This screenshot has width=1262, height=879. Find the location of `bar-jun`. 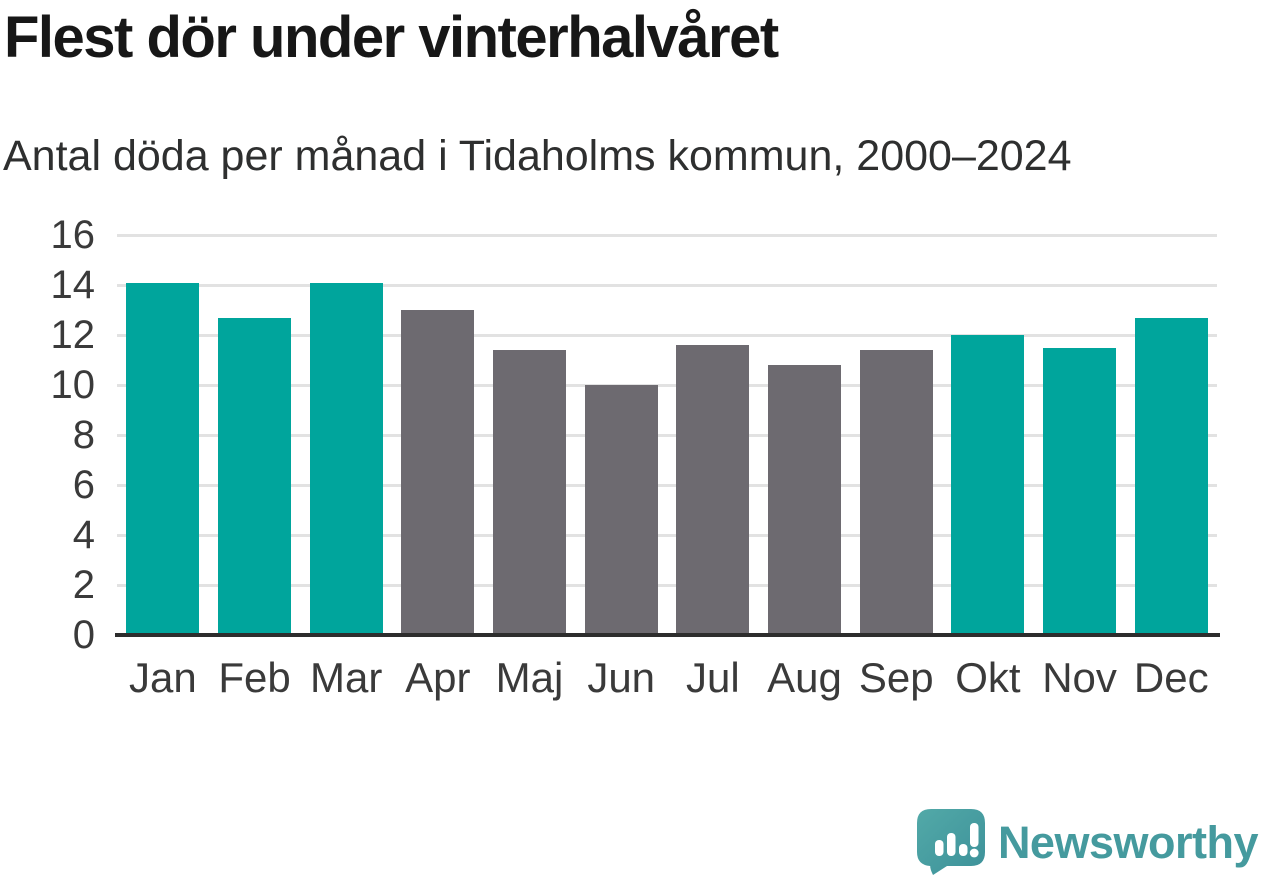

bar-jun is located at coordinates (621, 510).